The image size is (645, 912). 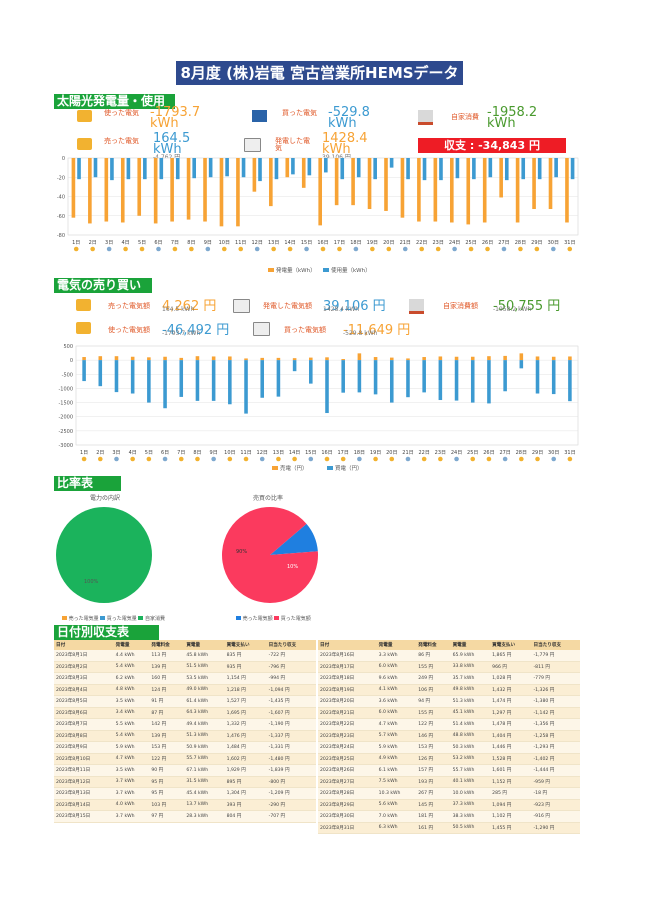 What do you see at coordinates (67, 375) in the screenshot?
I see `y-tick-label: -500` at bounding box center [67, 375].